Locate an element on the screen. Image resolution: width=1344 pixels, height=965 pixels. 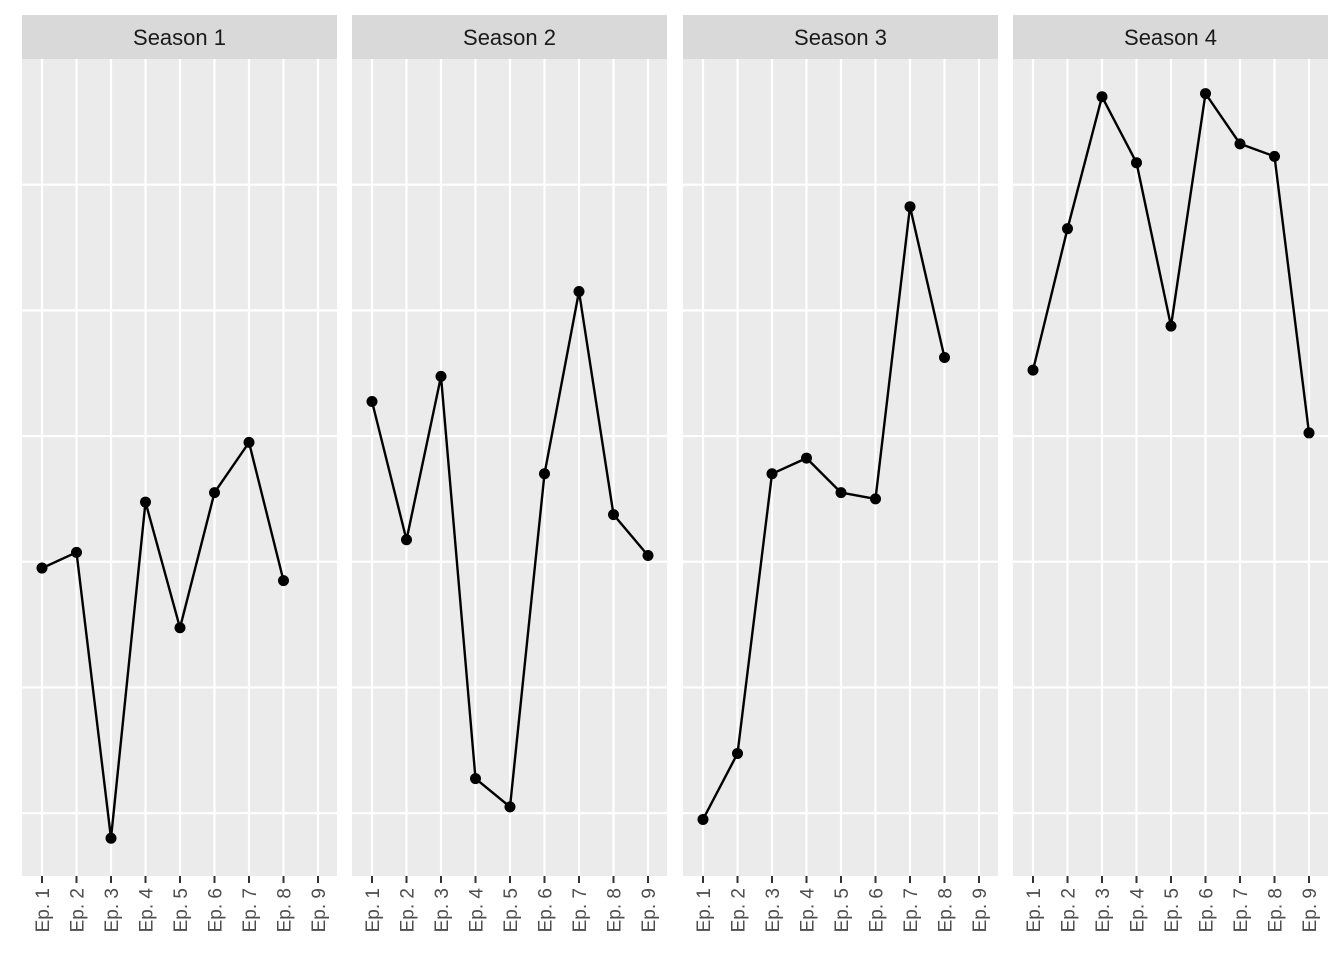
facet-title: Season 1 is located at coordinates (179, 37).